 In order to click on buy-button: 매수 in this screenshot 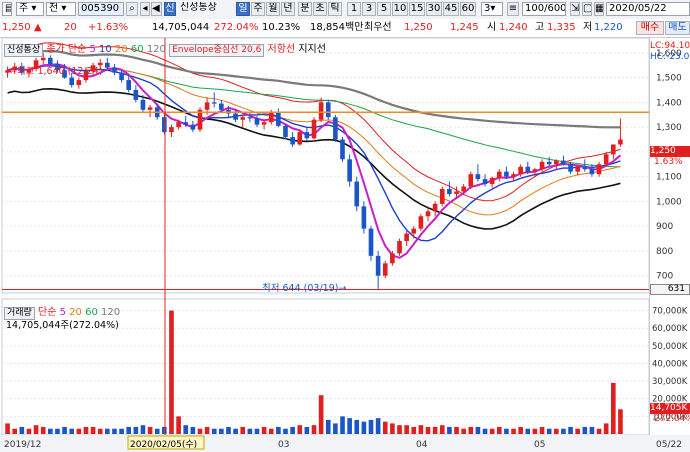, I will do `click(650, 28)`.